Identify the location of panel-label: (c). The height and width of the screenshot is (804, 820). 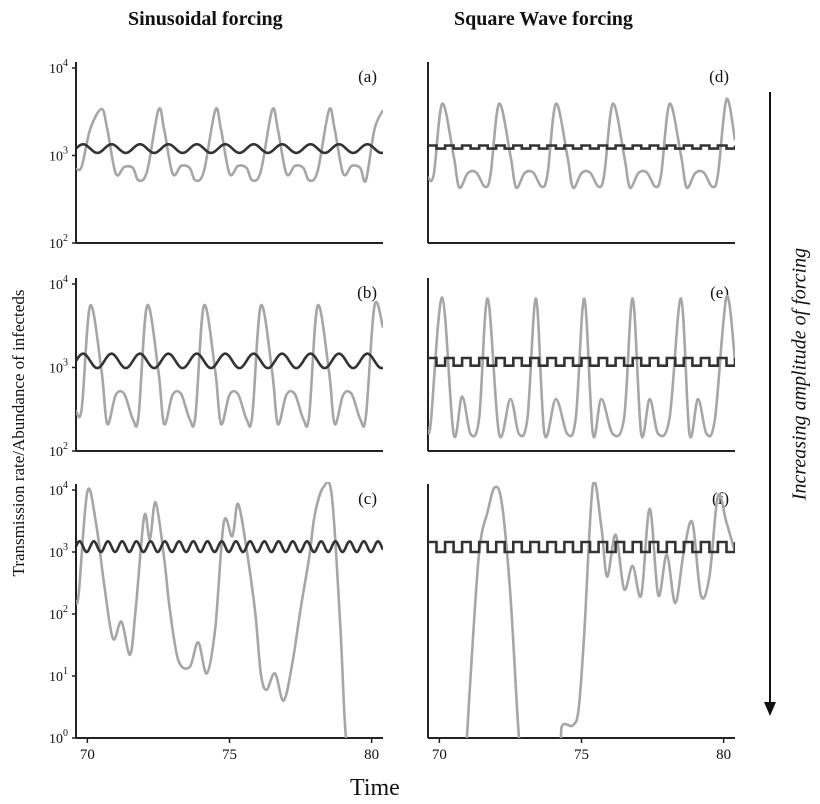
(367, 498).